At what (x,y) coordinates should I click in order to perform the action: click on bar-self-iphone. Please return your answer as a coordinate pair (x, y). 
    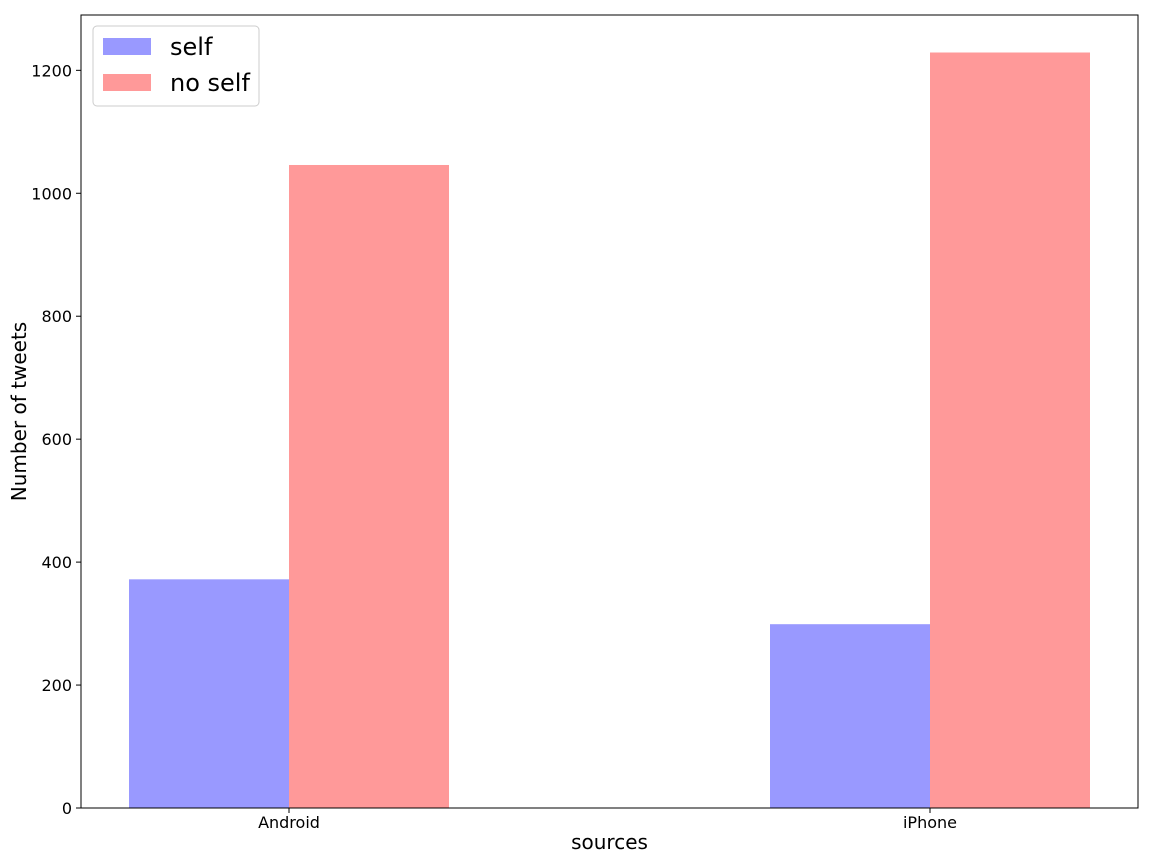
    Looking at the image, I should click on (850, 716).